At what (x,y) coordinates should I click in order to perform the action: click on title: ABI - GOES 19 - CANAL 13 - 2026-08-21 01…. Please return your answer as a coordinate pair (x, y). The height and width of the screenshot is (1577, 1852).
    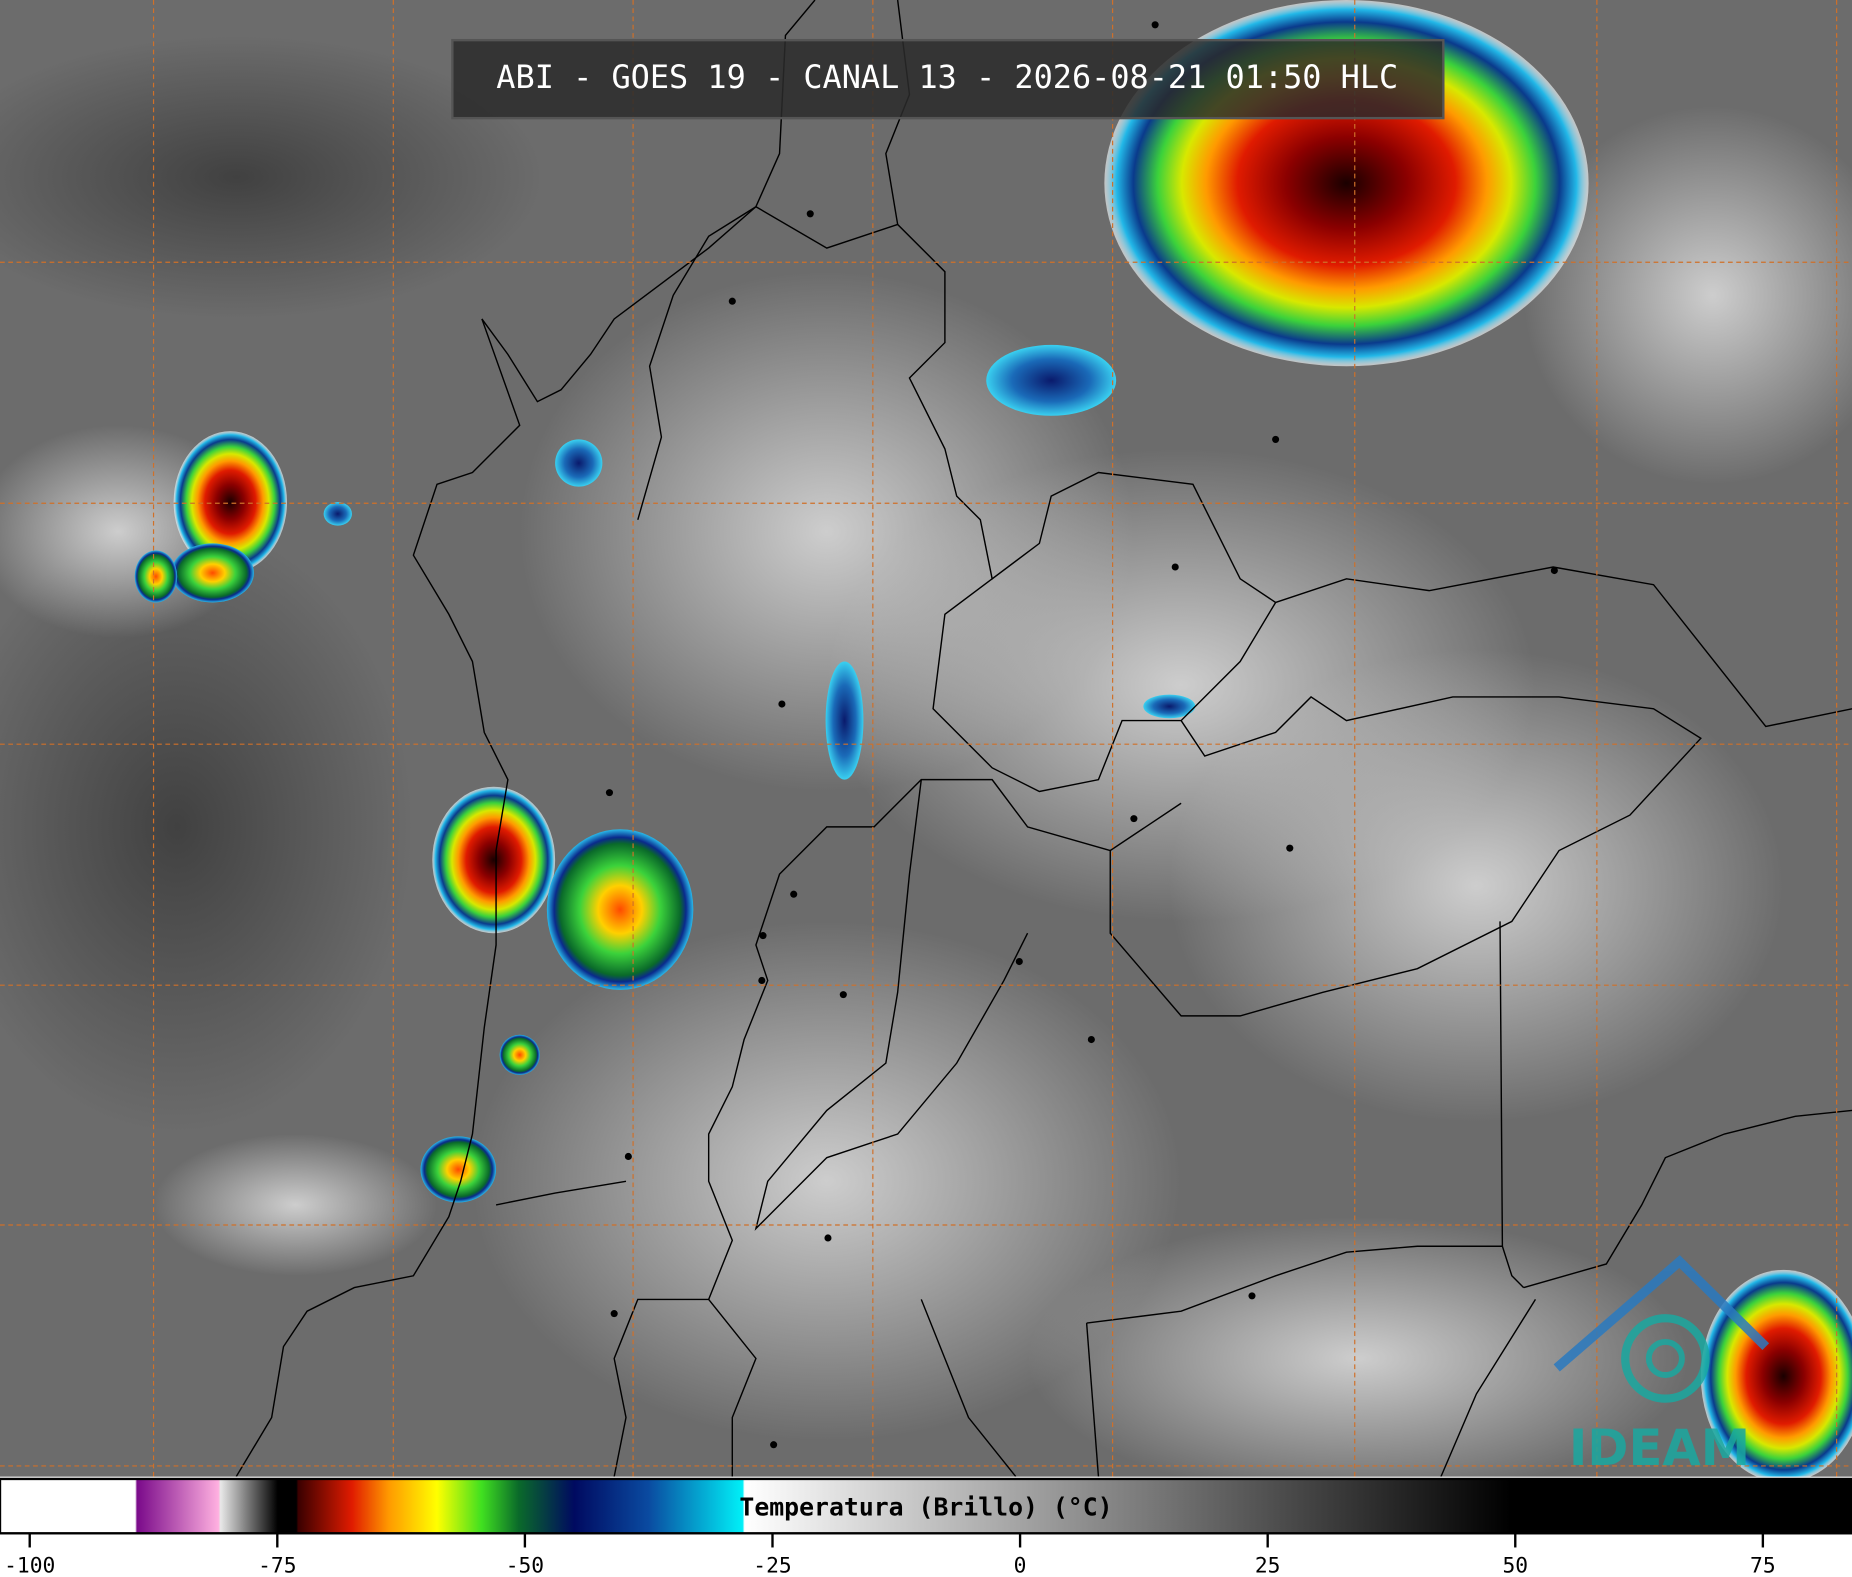
    Looking at the image, I should click on (947, 77).